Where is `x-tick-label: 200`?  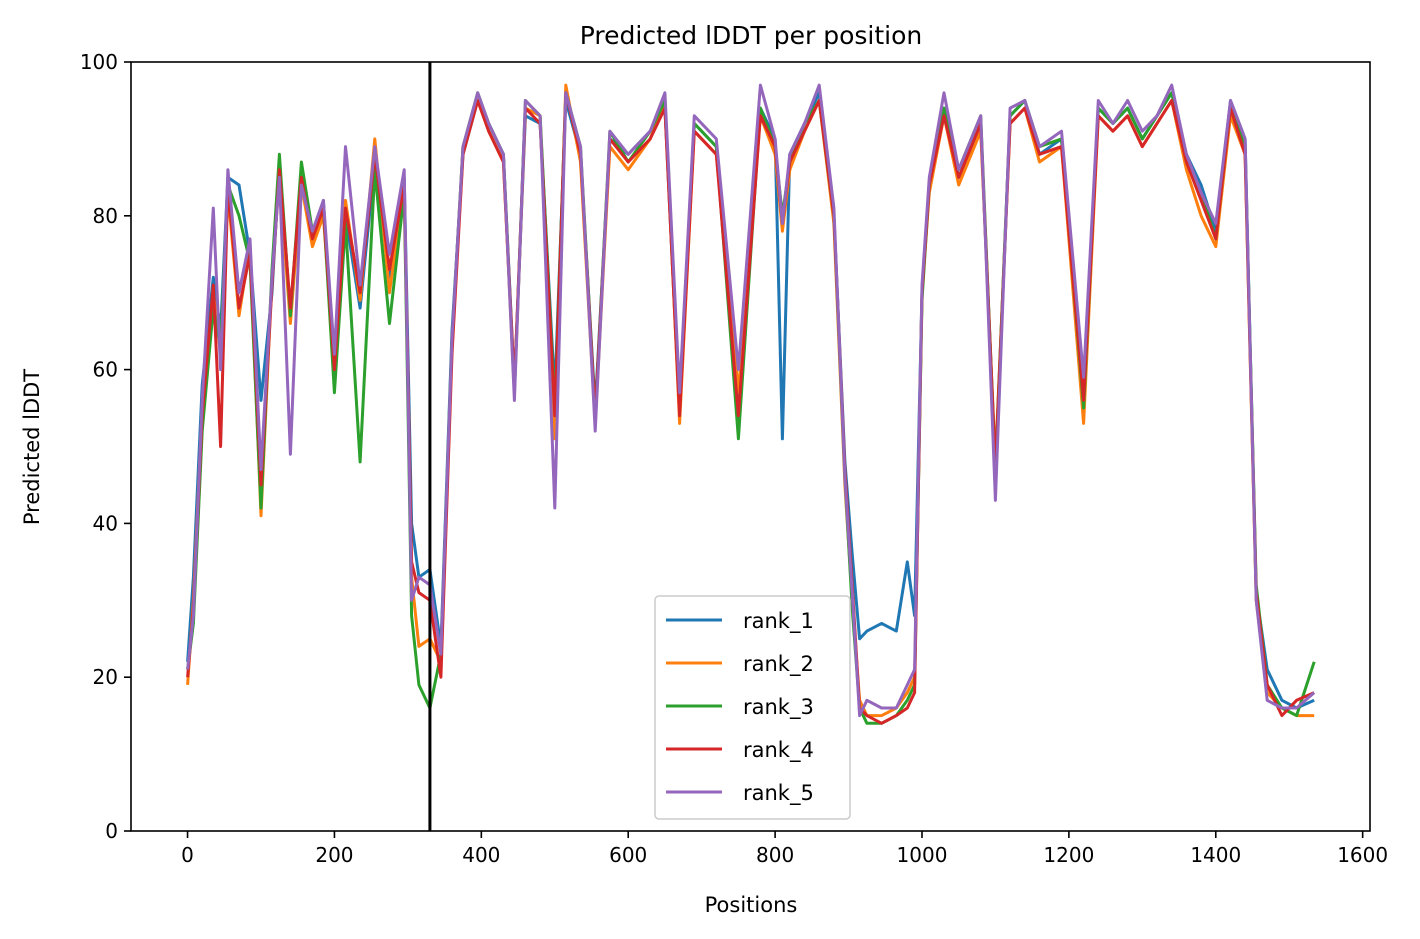 x-tick-label: 200 is located at coordinates (334, 855).